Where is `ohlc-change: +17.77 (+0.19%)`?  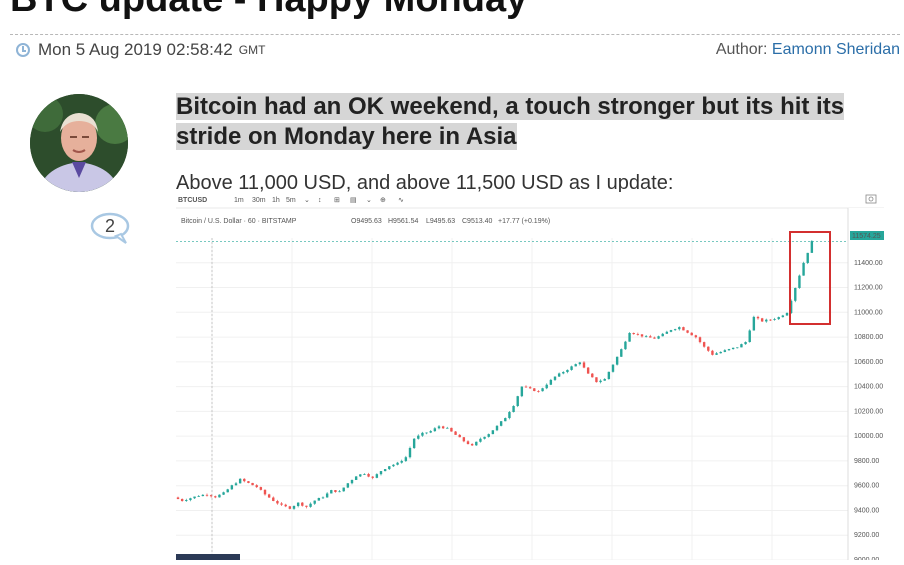 ohlc-change: +17.77 (+0.19%) is located at coordinates (524, 221).